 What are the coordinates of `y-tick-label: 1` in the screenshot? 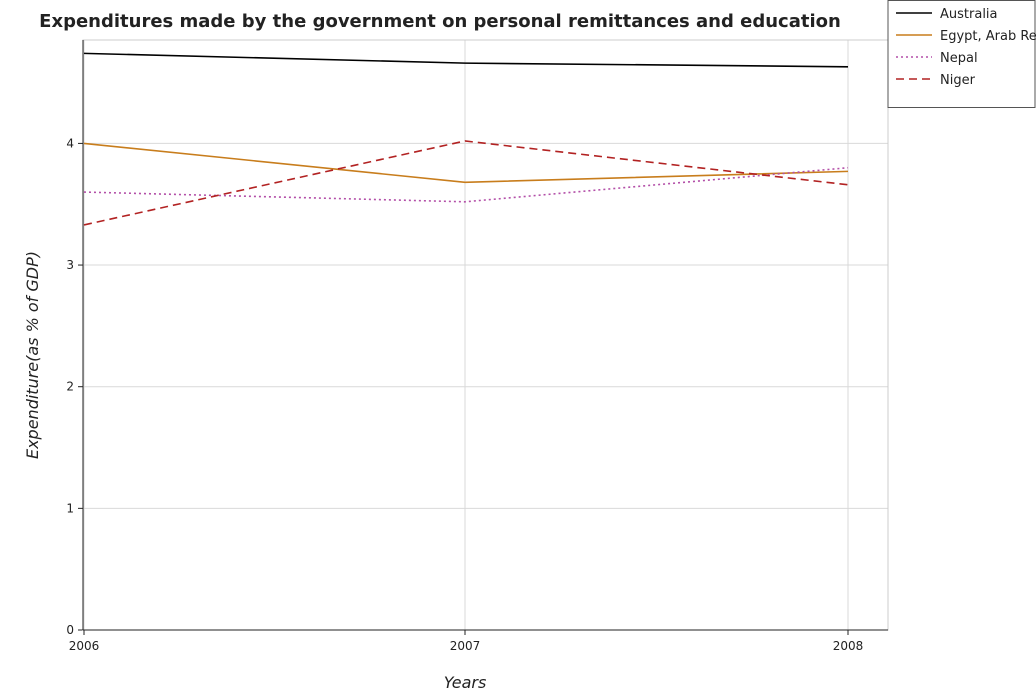 It's located at (70, 508).